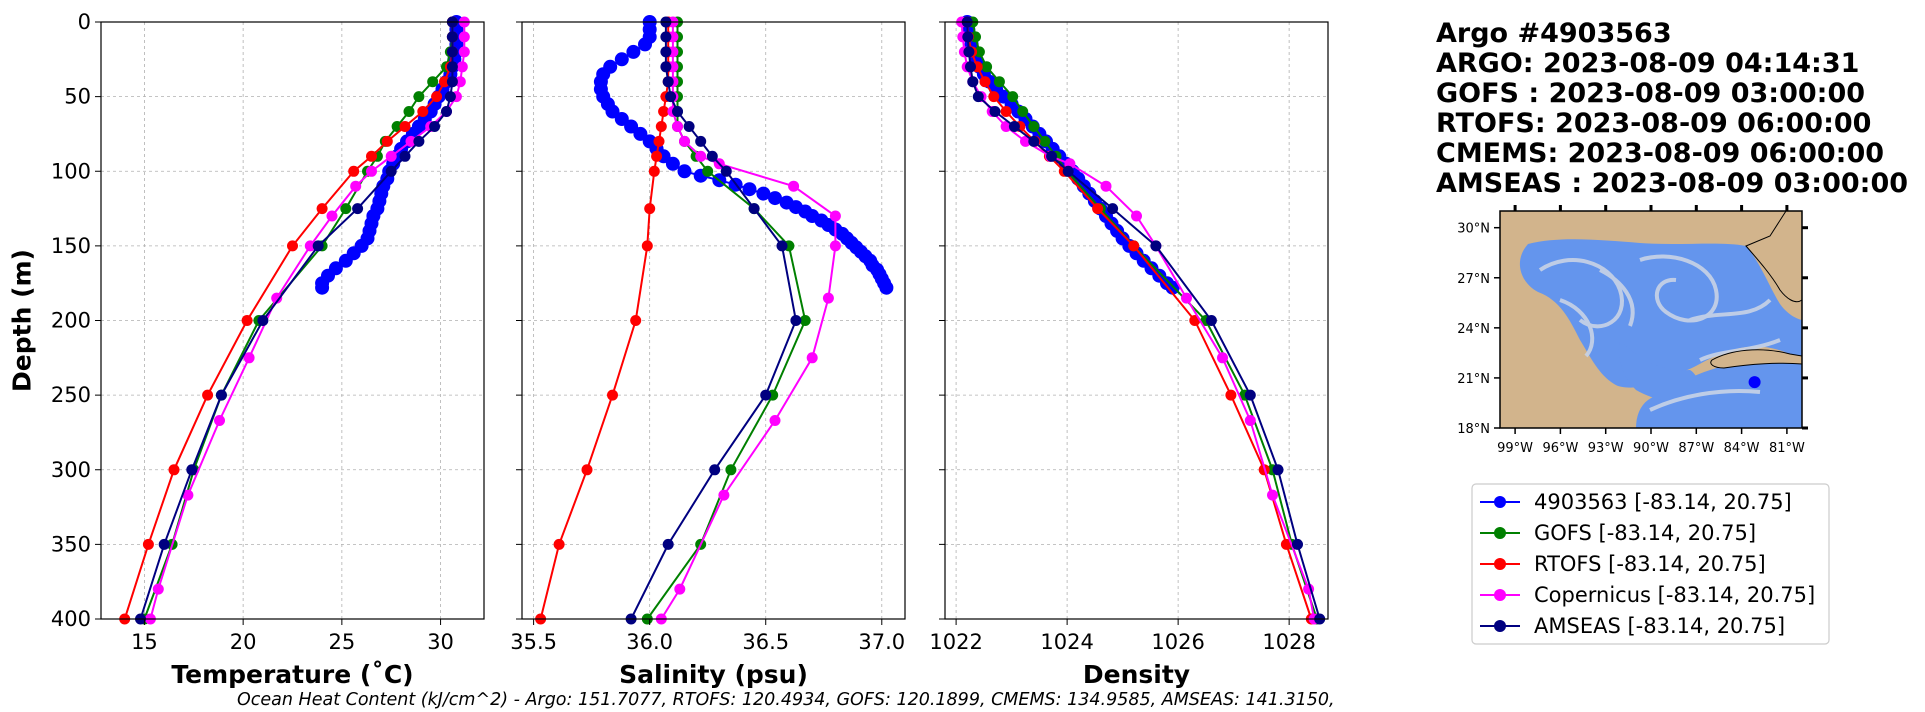 The image size is (1925, 712). I want to click on map-lon-label: 93°W, so click(1606, 448).